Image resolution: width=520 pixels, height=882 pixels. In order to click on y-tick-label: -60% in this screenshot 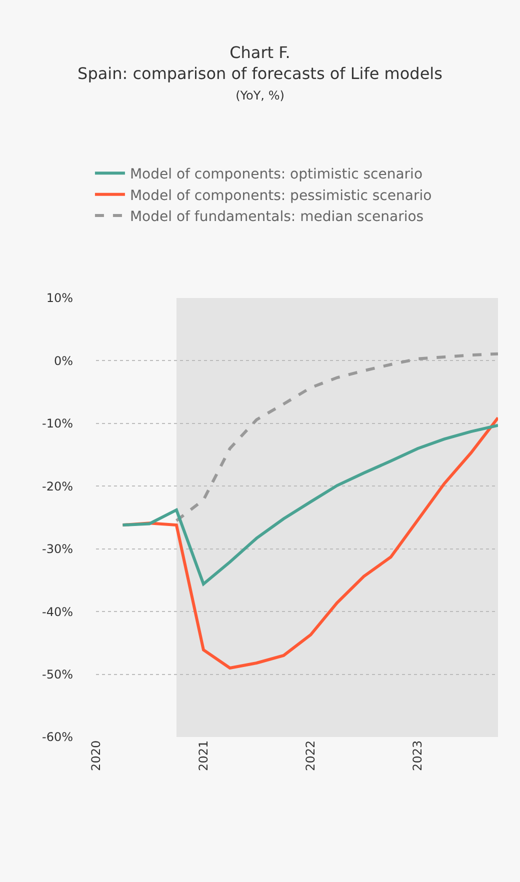, I will do `click(57, 737)`.